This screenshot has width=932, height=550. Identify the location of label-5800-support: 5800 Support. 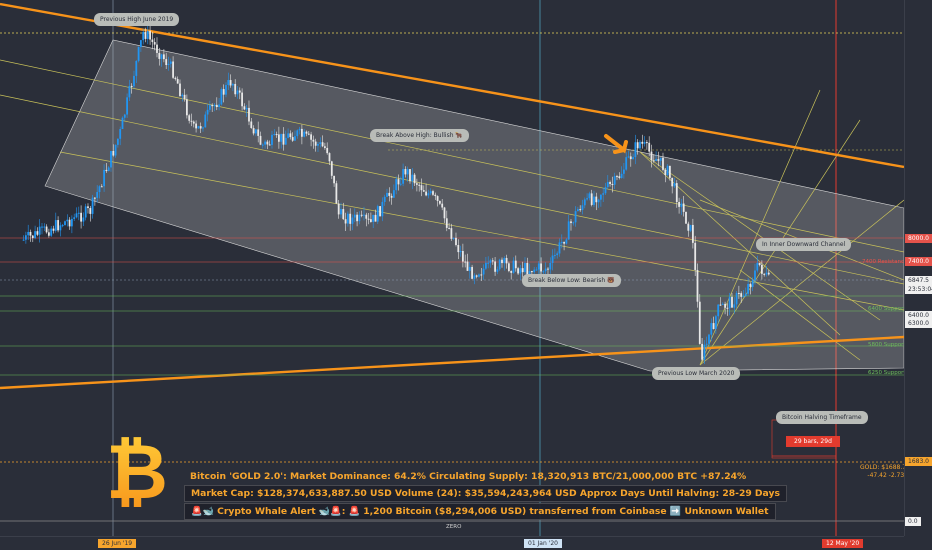
(887, 345).